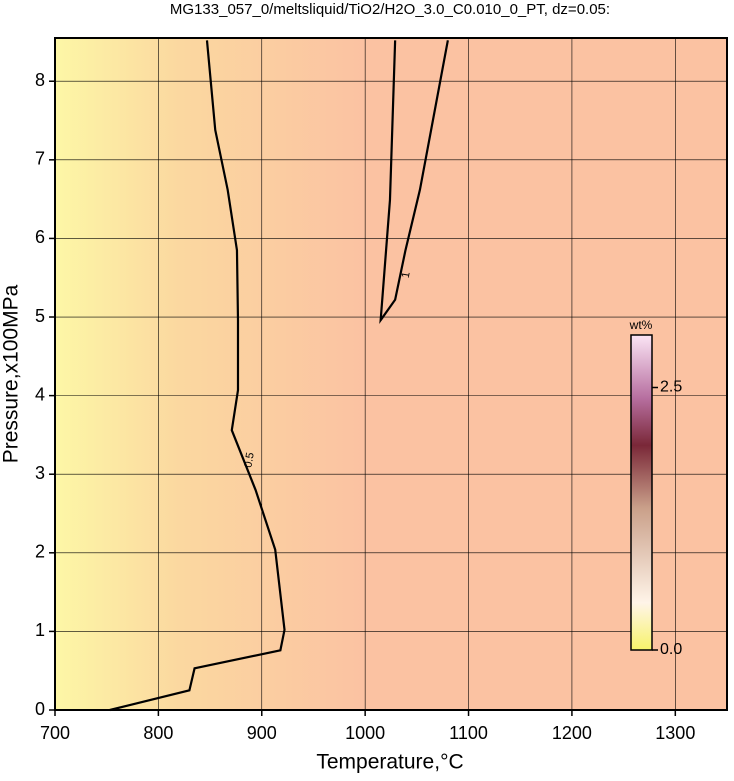 This screenshot has height=781, width=734. What do you see at coordinates (40, 473) in the screenshot?
I see `y-tick-label: 3` at bounding box center [40, 473].